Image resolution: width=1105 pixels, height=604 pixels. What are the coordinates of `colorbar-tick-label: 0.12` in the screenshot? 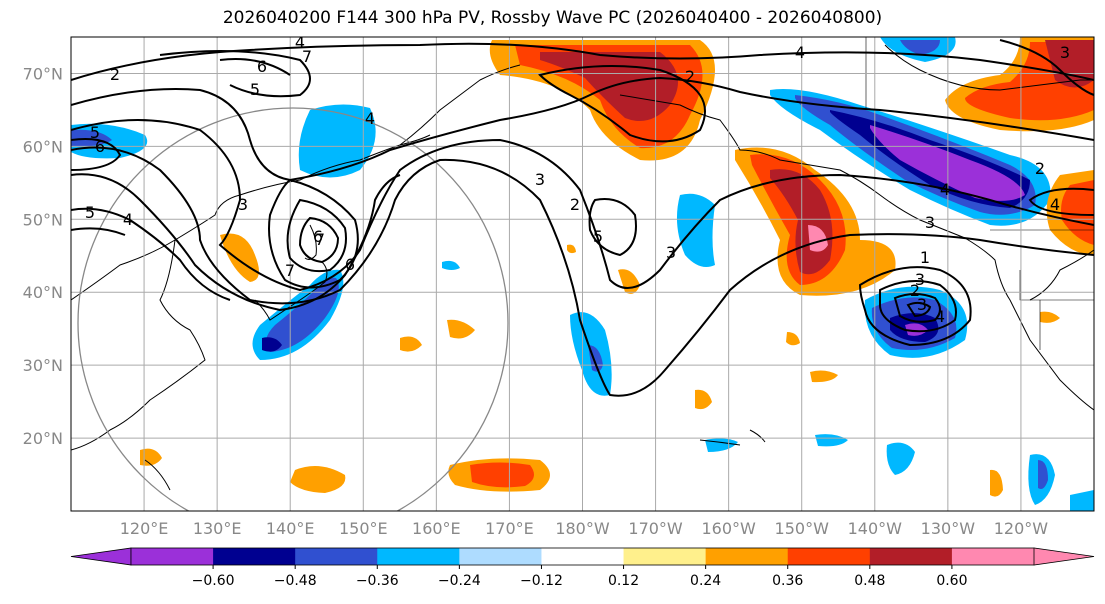 It's located at (623, 581).